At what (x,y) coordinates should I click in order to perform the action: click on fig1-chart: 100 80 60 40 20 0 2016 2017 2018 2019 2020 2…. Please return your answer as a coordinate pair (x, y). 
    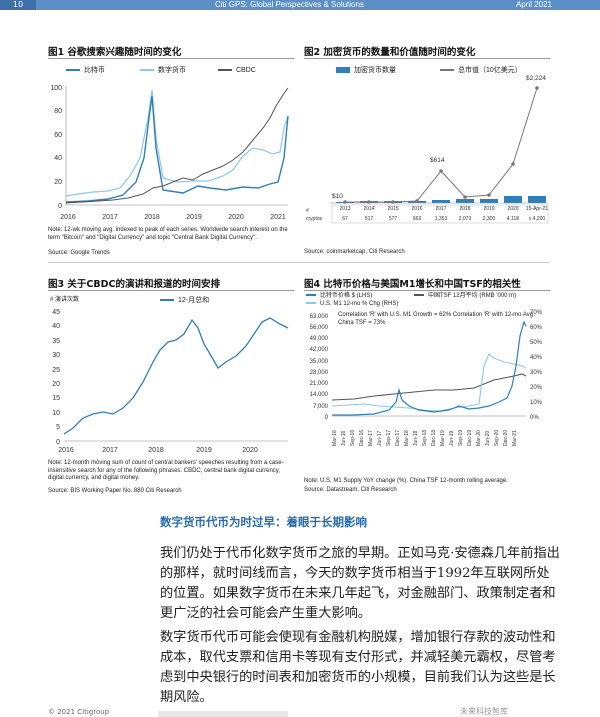
    Looking at the image, I should click on (169, 153).